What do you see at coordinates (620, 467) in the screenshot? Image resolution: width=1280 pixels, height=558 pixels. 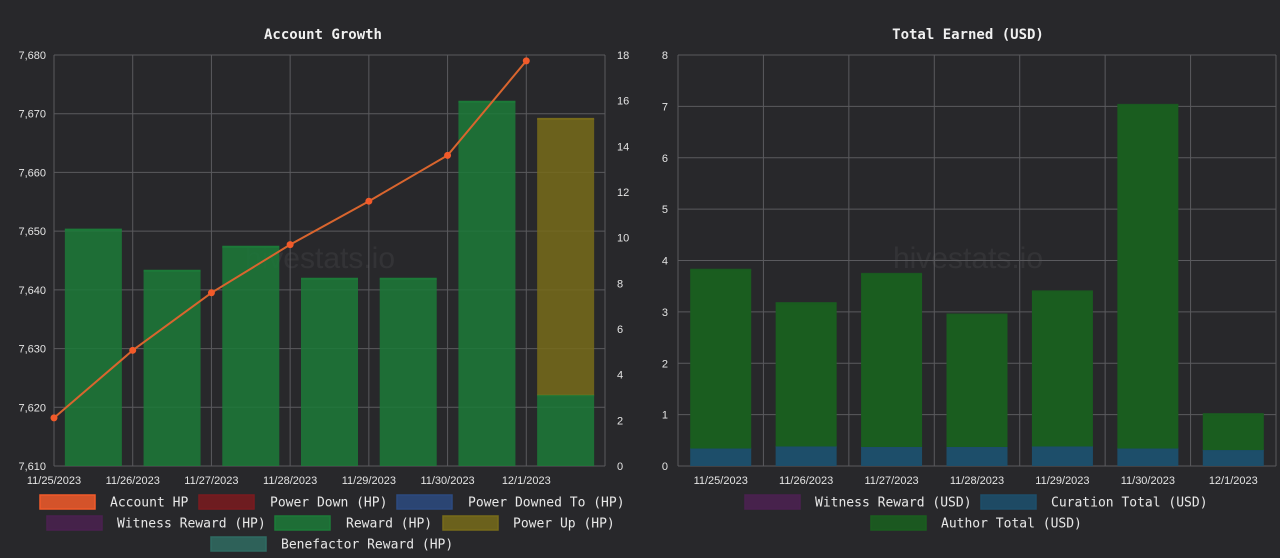 I see `right-axis-tick-label: 0` at bounding box center [620, 467].